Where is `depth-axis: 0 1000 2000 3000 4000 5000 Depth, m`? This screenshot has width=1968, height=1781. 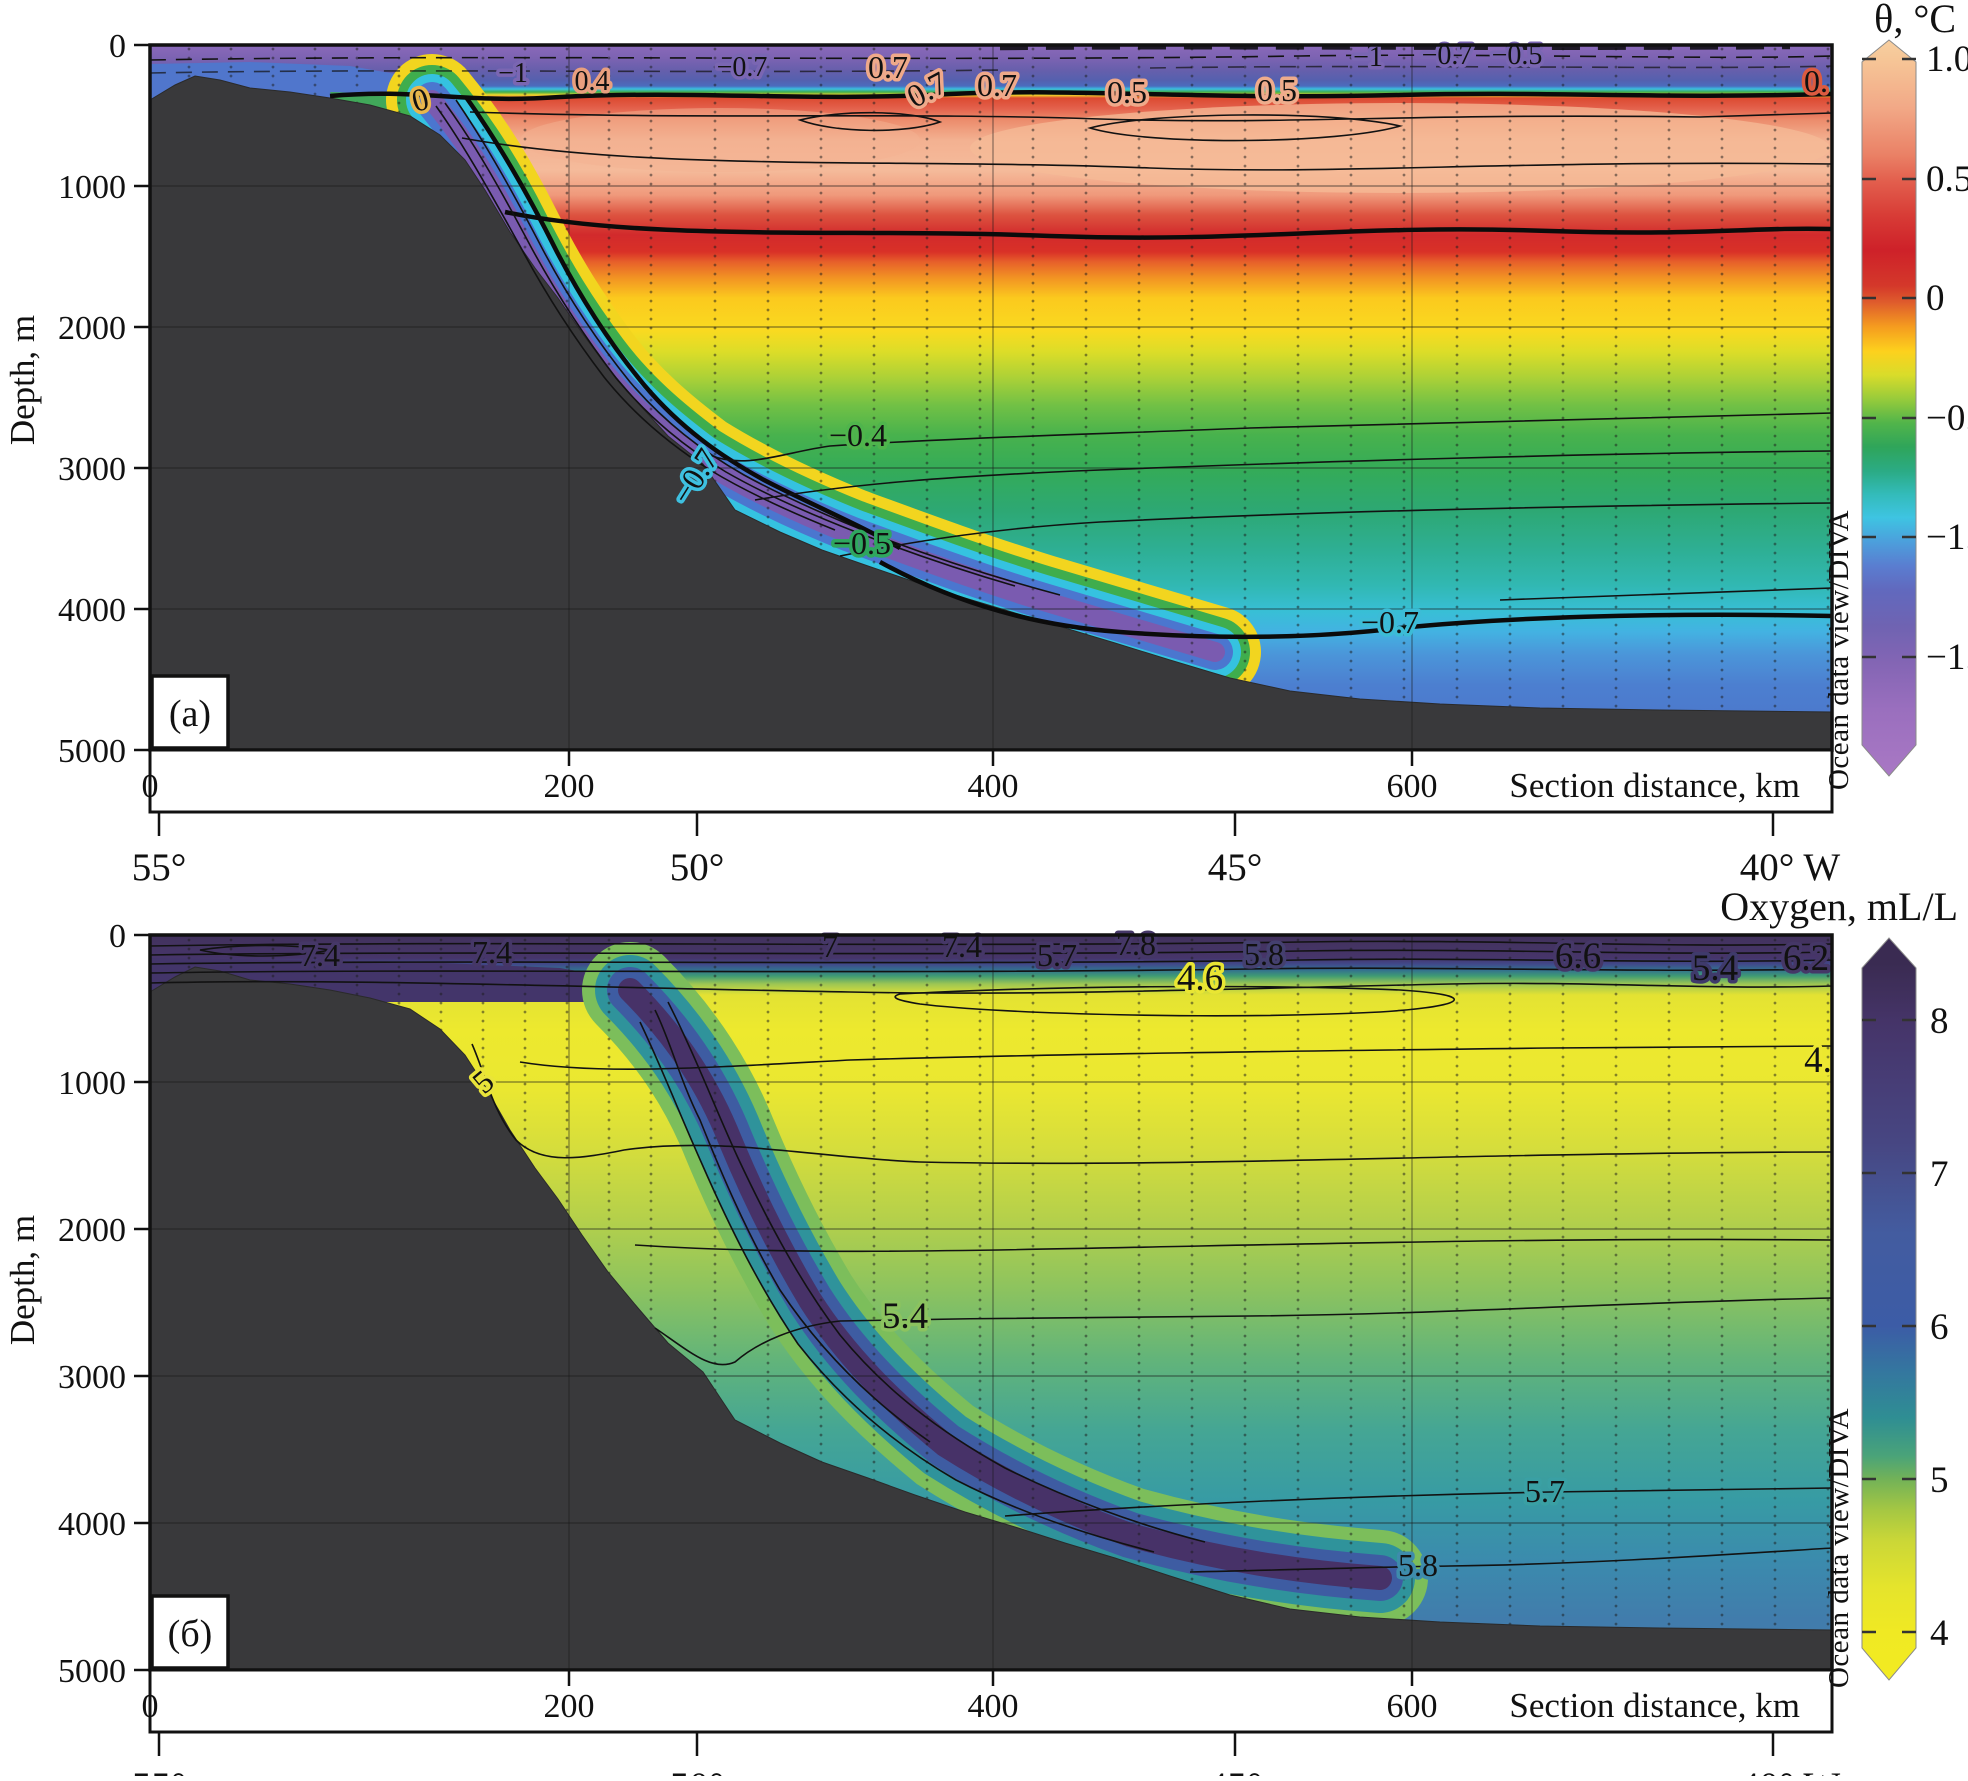 depth-axis: 0 1000 2000 3000 4000 5000 Depth, m is located at coordinates (76, 1304).